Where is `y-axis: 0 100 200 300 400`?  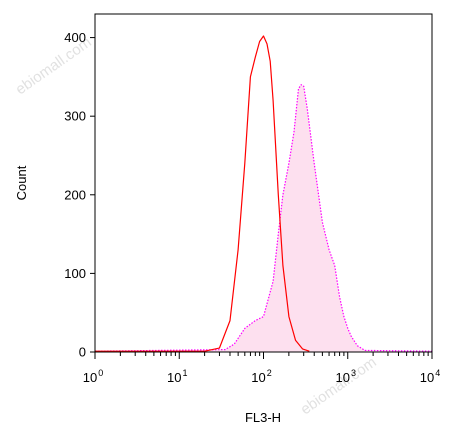
y-axis: 0 100 200 300 400 is located at coordinates (79, 195).